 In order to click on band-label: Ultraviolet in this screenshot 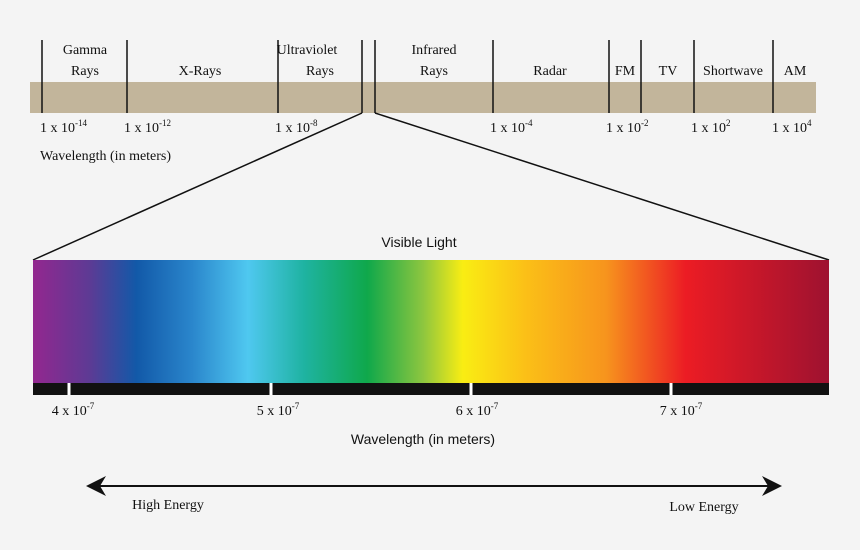, I will do `click(307, 50)`.